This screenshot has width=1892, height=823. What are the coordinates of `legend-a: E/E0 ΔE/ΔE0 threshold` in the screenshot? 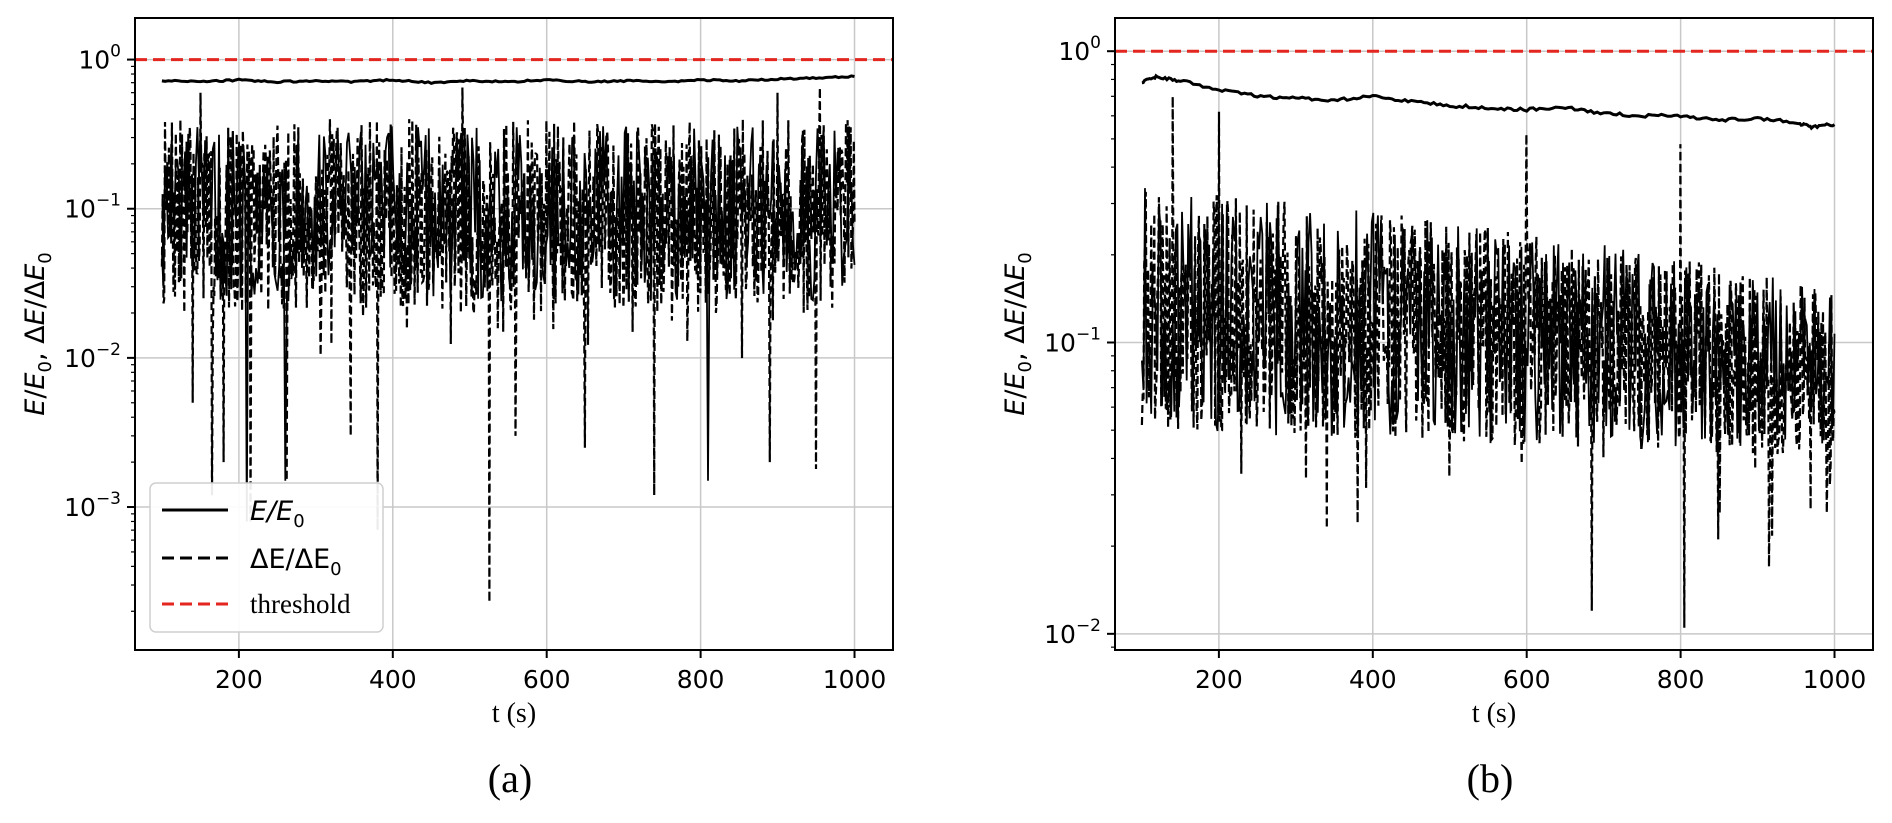 It's located at (266, 557).